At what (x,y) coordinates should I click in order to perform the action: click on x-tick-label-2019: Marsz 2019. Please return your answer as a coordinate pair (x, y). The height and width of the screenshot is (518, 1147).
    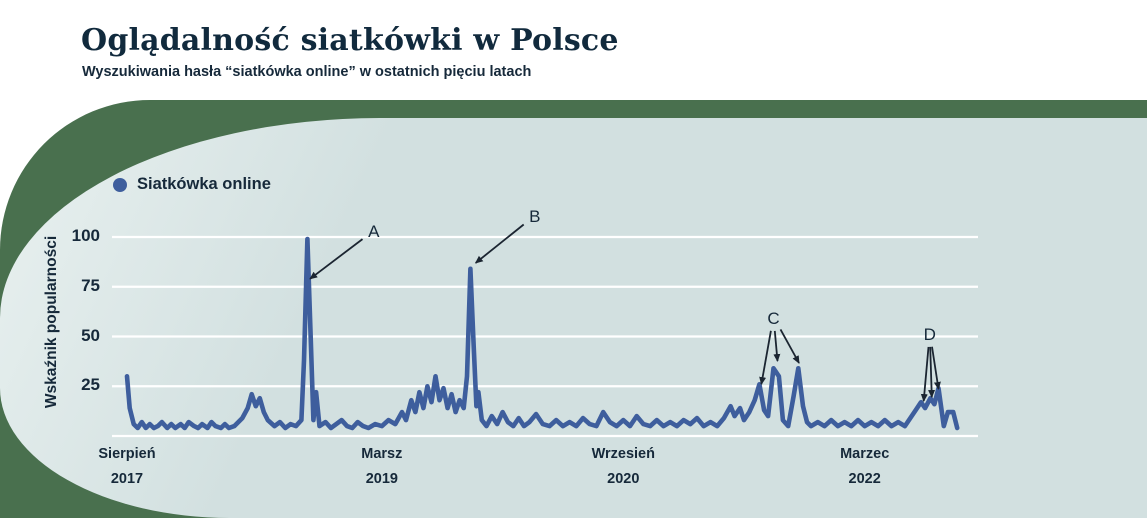
    Looking at the image, I should click on (381, 466).